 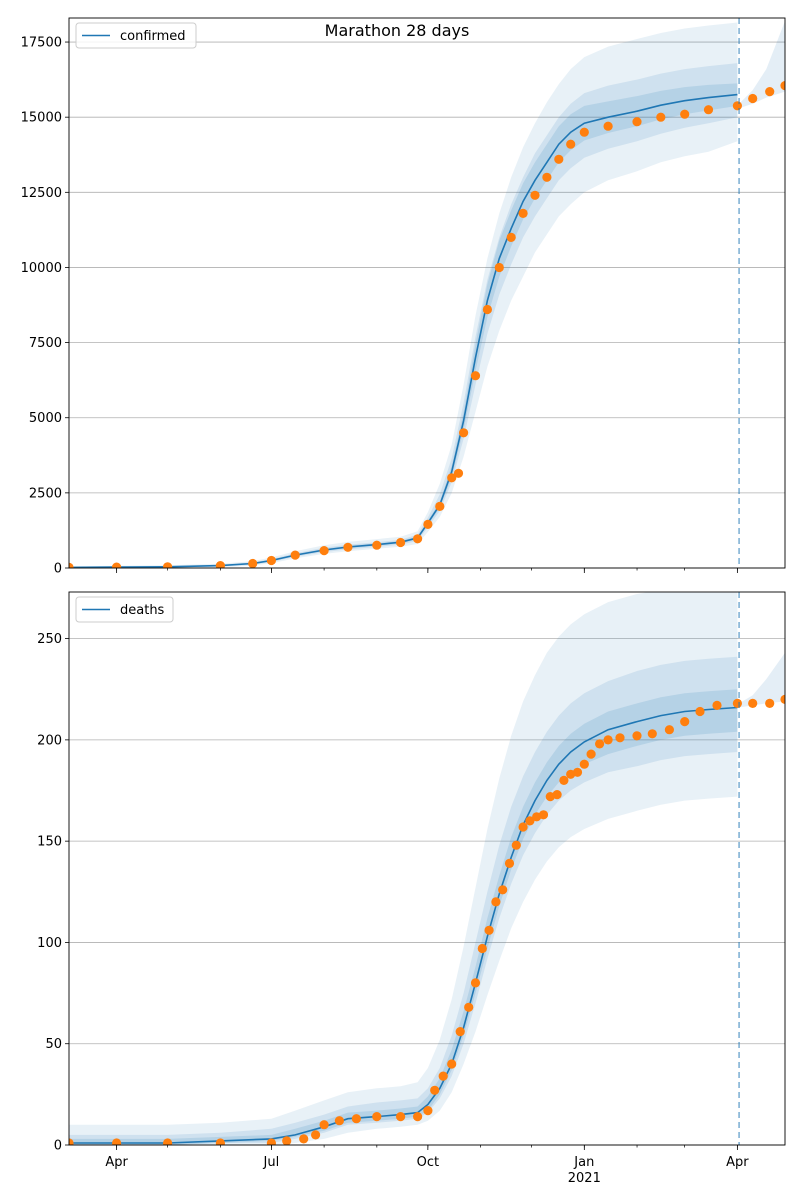 What do you see at coordinates (271, 1162) in the screenshot?
I see `x-tick-label: Jul` at bounding box center [271, 1162].